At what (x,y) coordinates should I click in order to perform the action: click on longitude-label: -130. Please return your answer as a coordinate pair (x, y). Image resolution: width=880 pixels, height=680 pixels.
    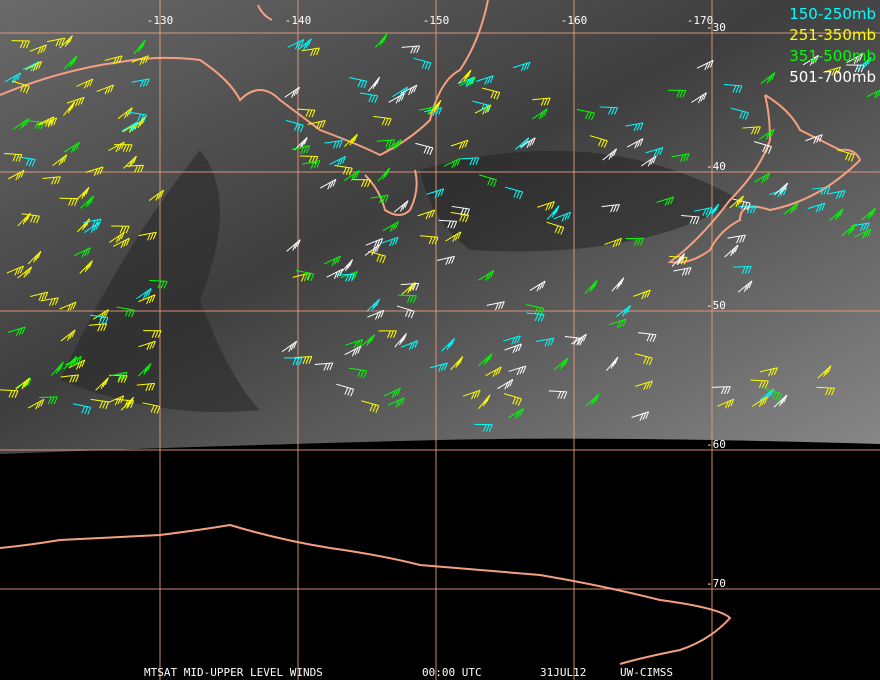
    Looking at the image, I should click on (160, 20).